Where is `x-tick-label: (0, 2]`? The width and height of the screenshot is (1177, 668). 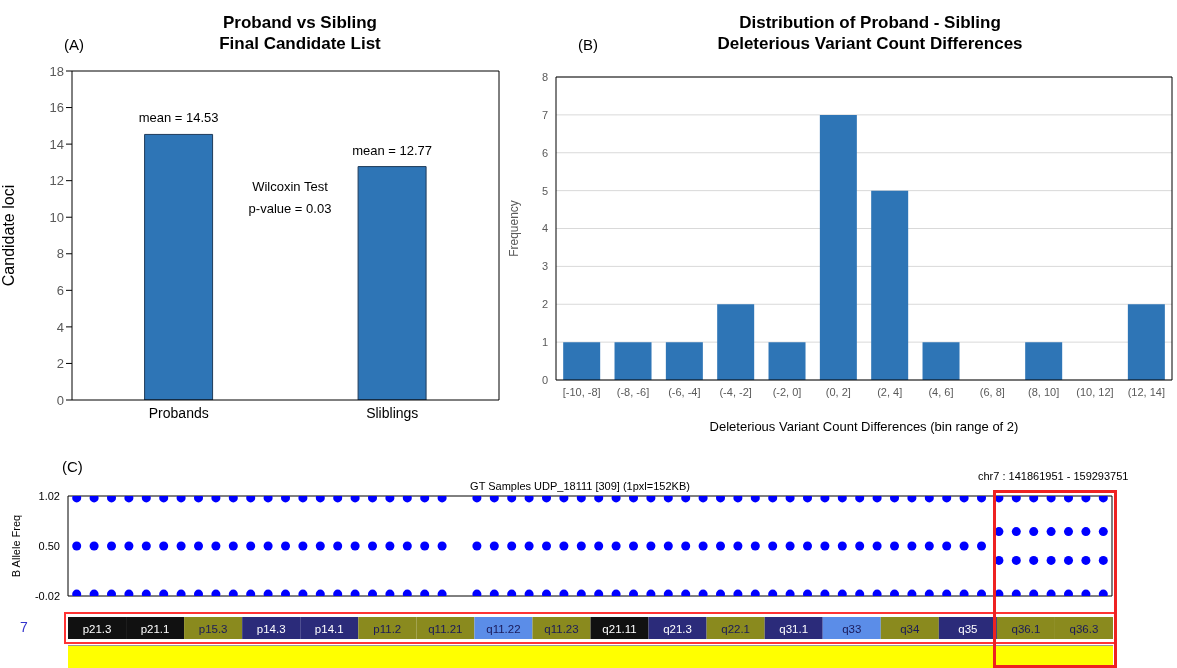 x-tick-label: (0, 2] is located at coordinates (838, 391).